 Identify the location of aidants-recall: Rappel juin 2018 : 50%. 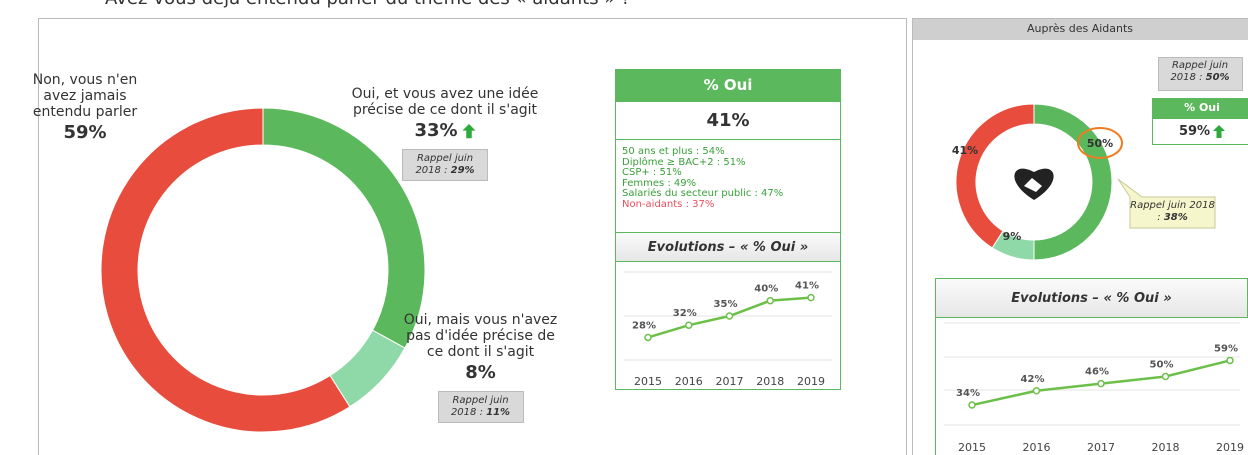
(1200, 72).